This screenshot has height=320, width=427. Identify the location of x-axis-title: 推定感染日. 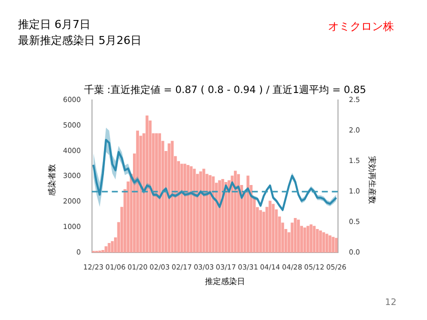
(225, 281).